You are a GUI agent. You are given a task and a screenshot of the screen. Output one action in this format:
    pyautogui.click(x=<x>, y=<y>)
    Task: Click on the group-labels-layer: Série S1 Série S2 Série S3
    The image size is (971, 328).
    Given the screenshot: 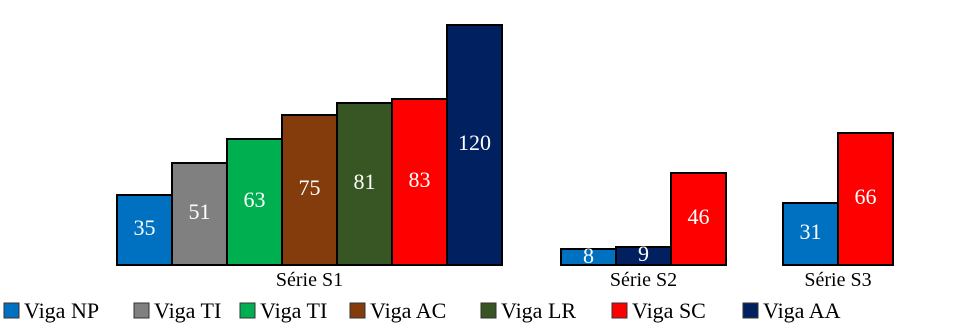 What is the action you would take?
    pyautogui.click(x=574, y=280)
    